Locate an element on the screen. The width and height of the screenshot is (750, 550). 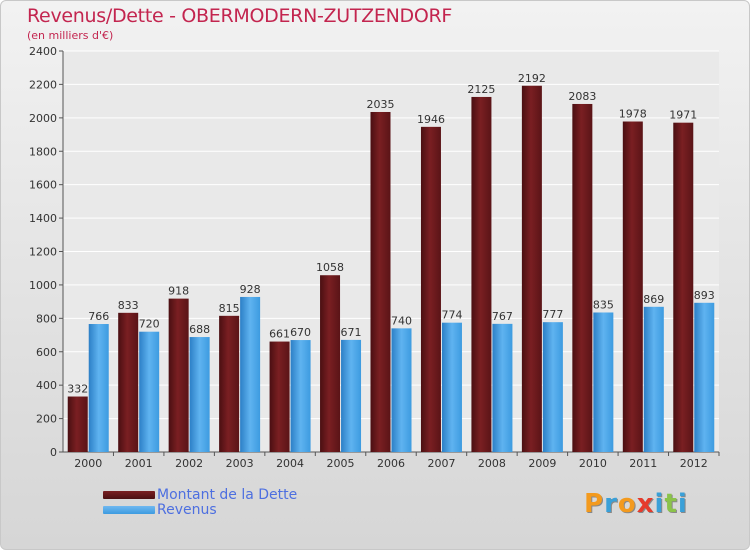
legend-swatch-debt is located at coordinates (129, 495).